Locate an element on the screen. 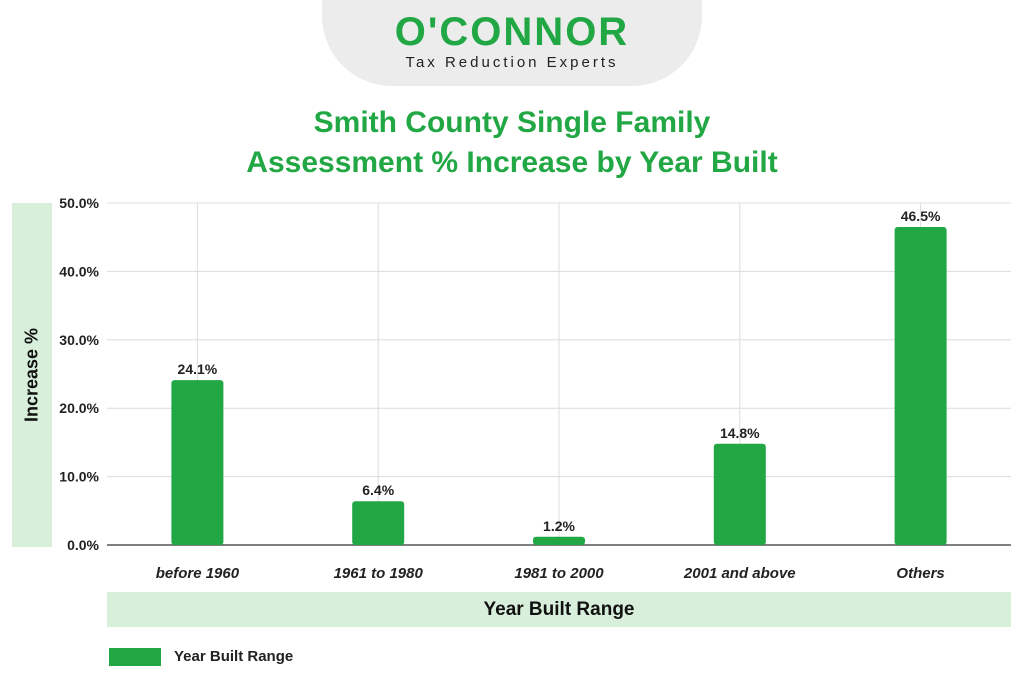 The width and height of the screenshot is (1024, 682). chart-title-line-1: Smith County Single Family is located at coordinates (512, 122).